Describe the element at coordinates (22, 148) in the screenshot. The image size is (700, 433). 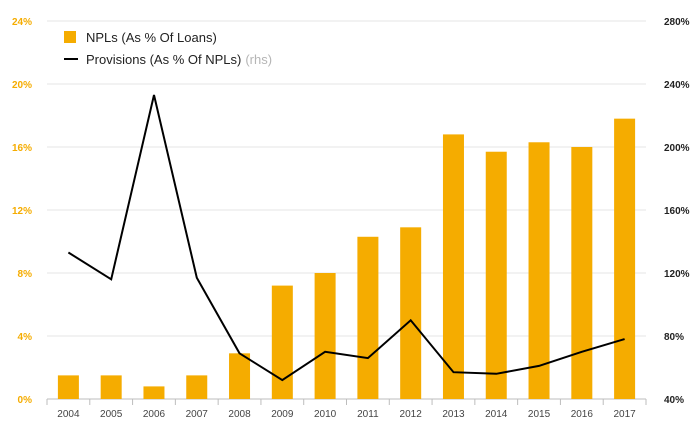
I see `left-tick-label: 16%` at that location.